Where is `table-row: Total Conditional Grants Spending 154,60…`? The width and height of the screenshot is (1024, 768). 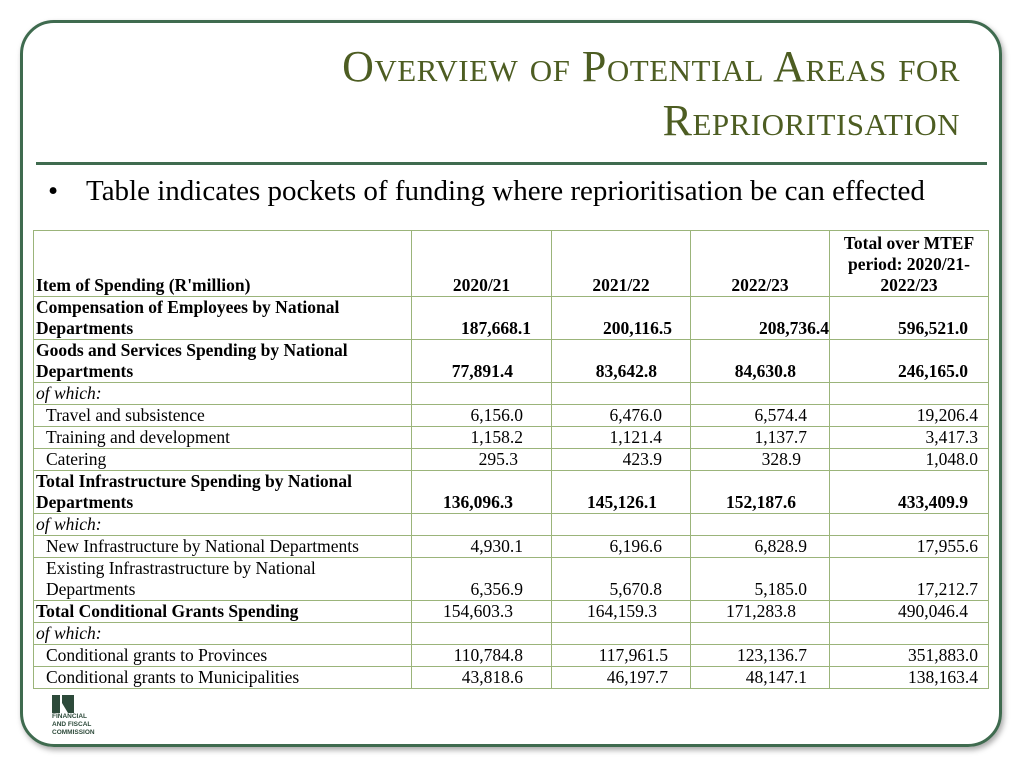 table-row: Total Conditional Grants Spending 154,60… is located at coordinates (511, 611).